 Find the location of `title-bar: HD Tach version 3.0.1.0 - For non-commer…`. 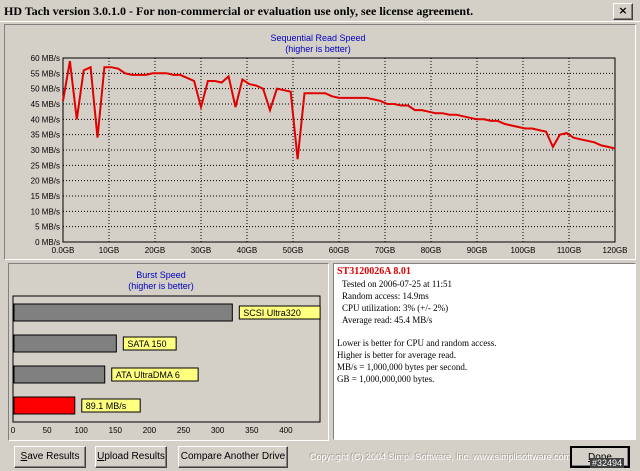

title-bar: HD Tach version 3.0.1.0 - For non-commer… is located at coordinates (320, 11).